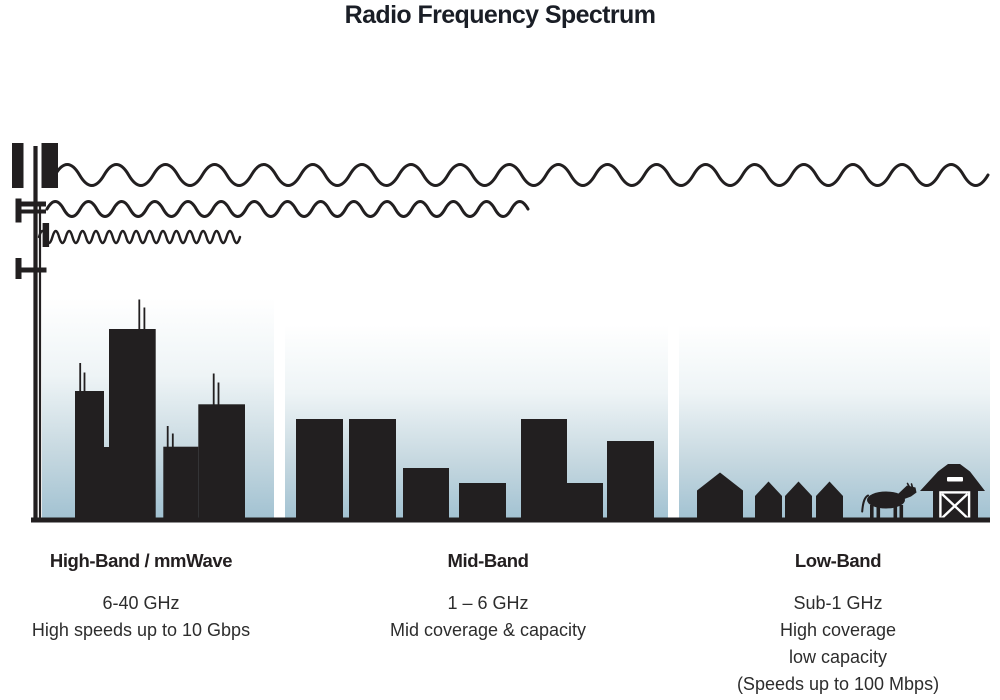  What do you see at coordinates (287, 209) in the screenshot?
I see `mid-band-wave` at bounding box center [287, 209].